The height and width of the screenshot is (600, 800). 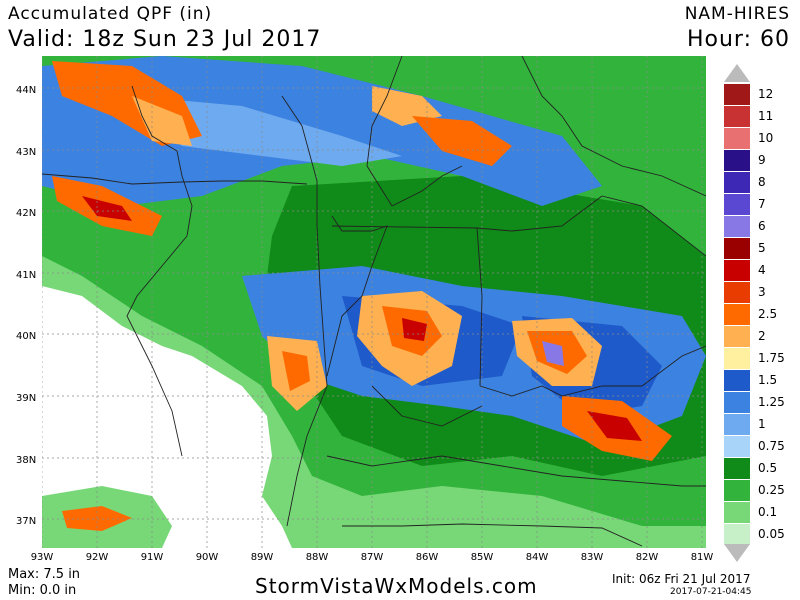 What do you see at coordinates (762, 424) in the screenshot?
I see `legend-label: 1` at bounding box center [762, 424].